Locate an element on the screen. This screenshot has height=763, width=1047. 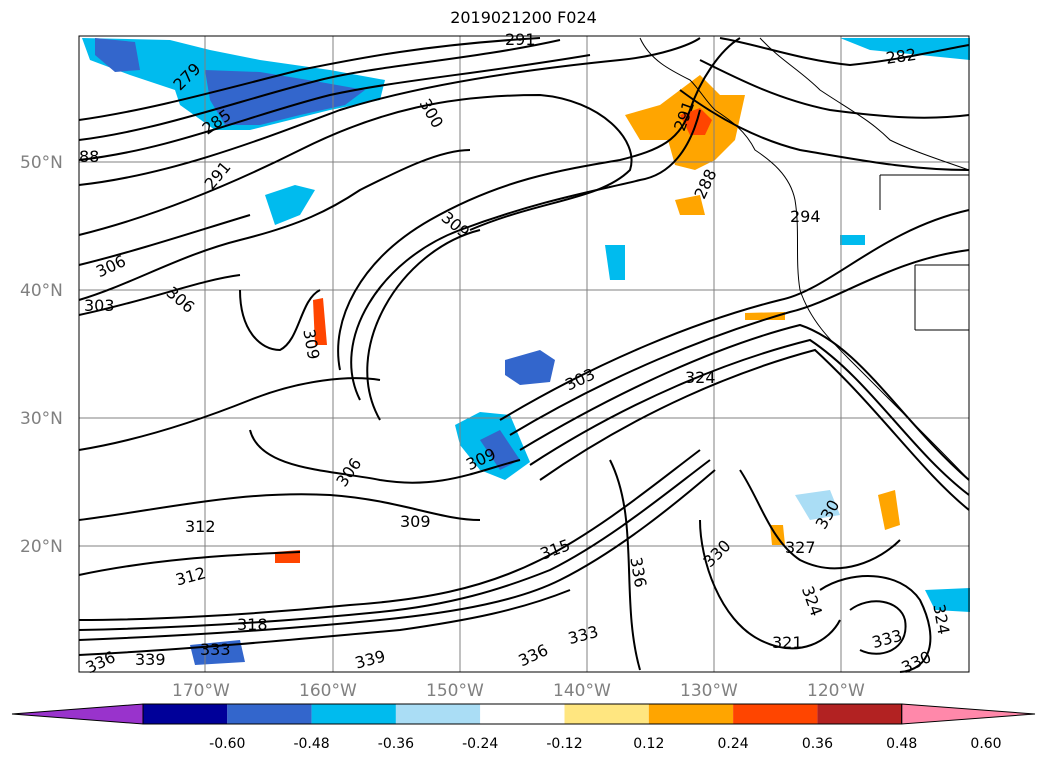
lon-label-130w: 130°W is located at coordinates (709, 691).